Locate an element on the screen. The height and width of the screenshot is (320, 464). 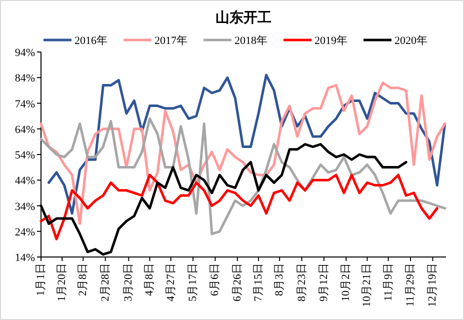
y-tick-label: 14% is located at coordinates (24, 258).